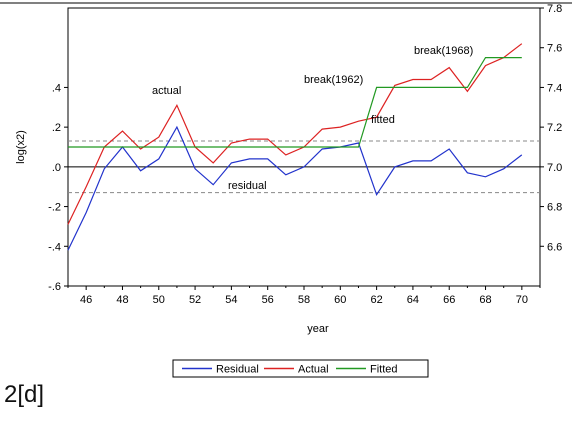 Image resolution: width=572 pixels, height=444 pixels. Describe the element at coordinates (195, 300) in the screenshot. I see `x-tick-label-4: 52` at that location.